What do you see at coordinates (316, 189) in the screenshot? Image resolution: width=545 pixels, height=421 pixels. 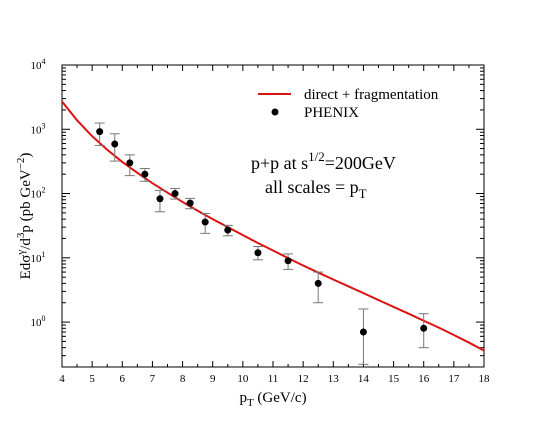 I see `annotation-line2: all scales = pT` at bounding box center [316, 189].